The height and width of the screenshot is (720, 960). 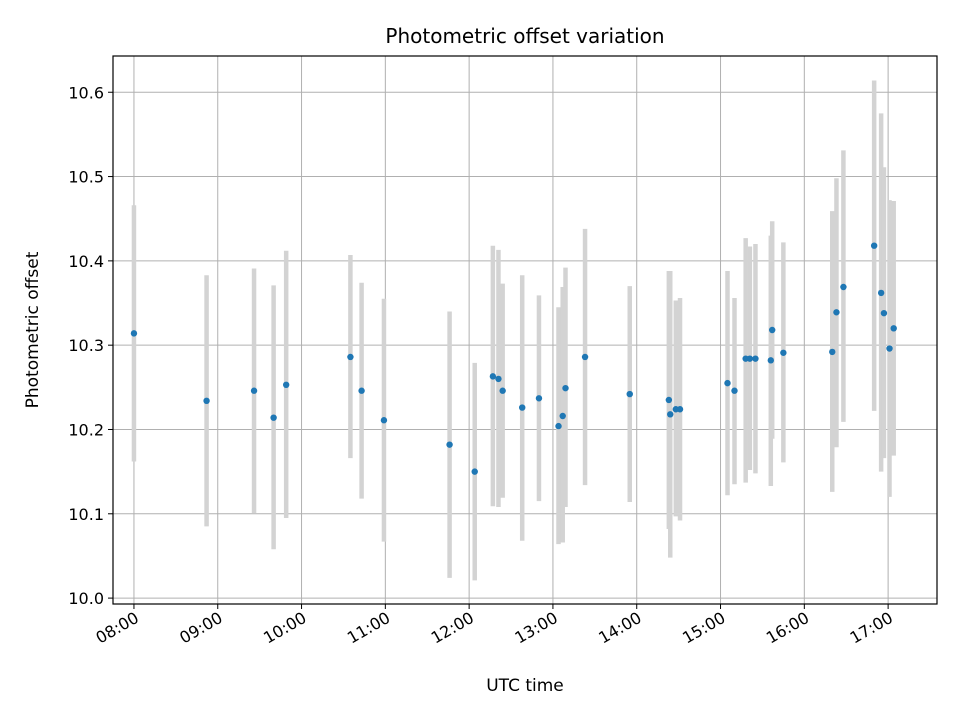 What do you see at coordinates (524, 36) in the screenshot?
I see `chart-title: Photometric offset variation` at bounding box center [524, 36].